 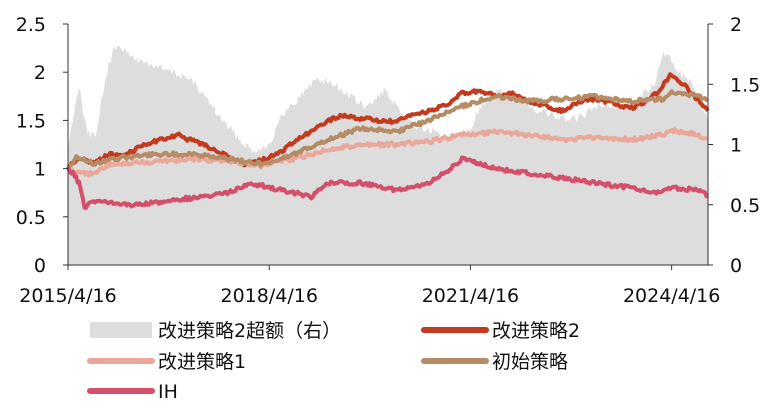 What do you see at coordinates (736, 146) in the screenshot?
I see `y-right-tick-label: 1` at bounding box center [736, 146].